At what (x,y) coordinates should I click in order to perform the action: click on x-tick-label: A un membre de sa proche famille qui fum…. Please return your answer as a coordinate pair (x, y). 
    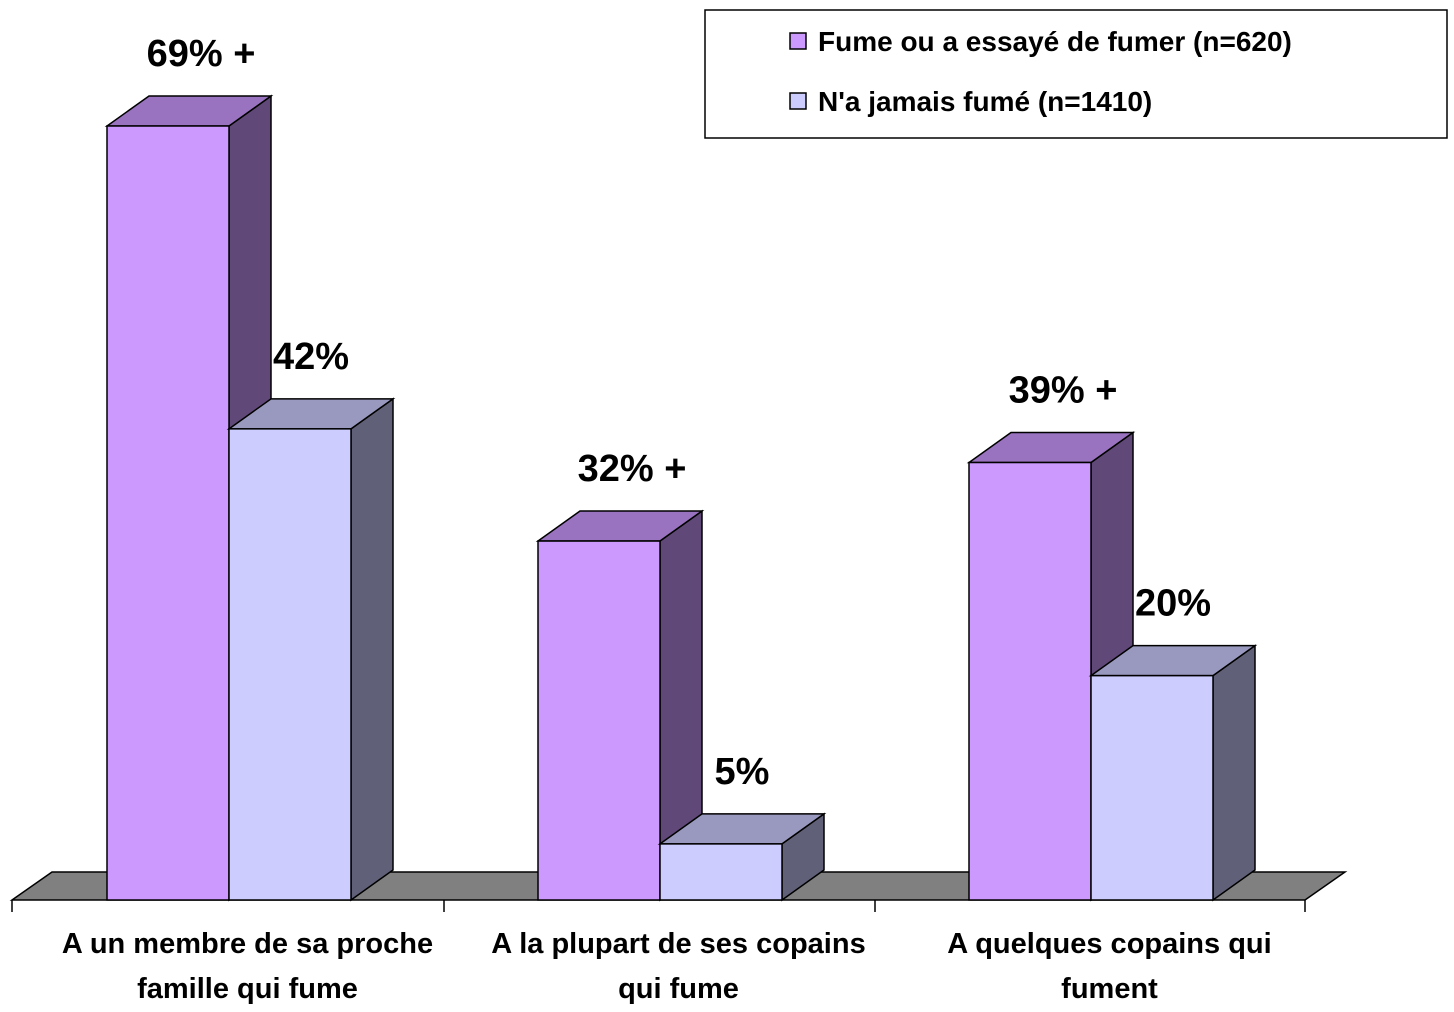
    Looking at the image, I should click on (247, 966).